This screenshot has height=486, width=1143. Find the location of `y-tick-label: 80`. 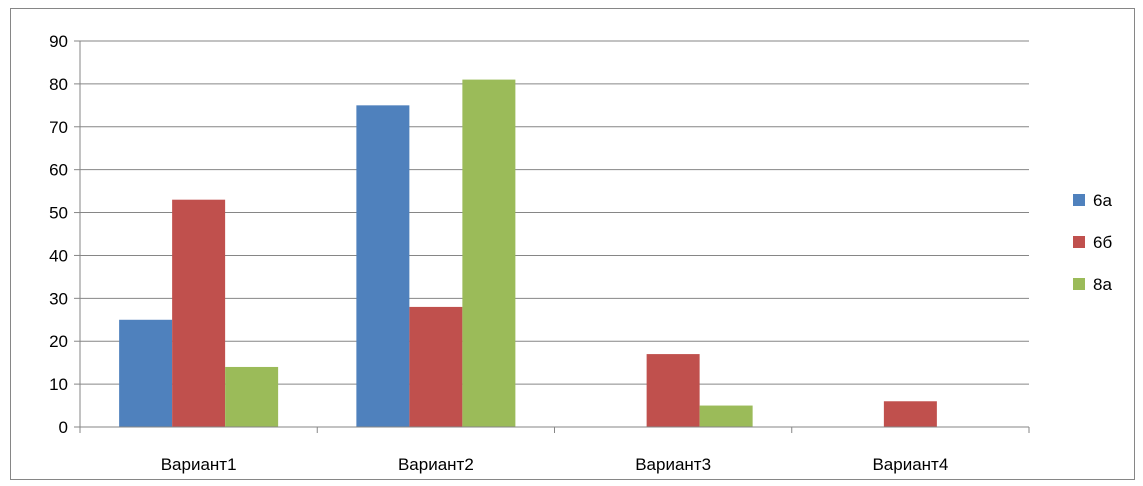

y-tick-label: 80 is located at coordinates (58, 84).